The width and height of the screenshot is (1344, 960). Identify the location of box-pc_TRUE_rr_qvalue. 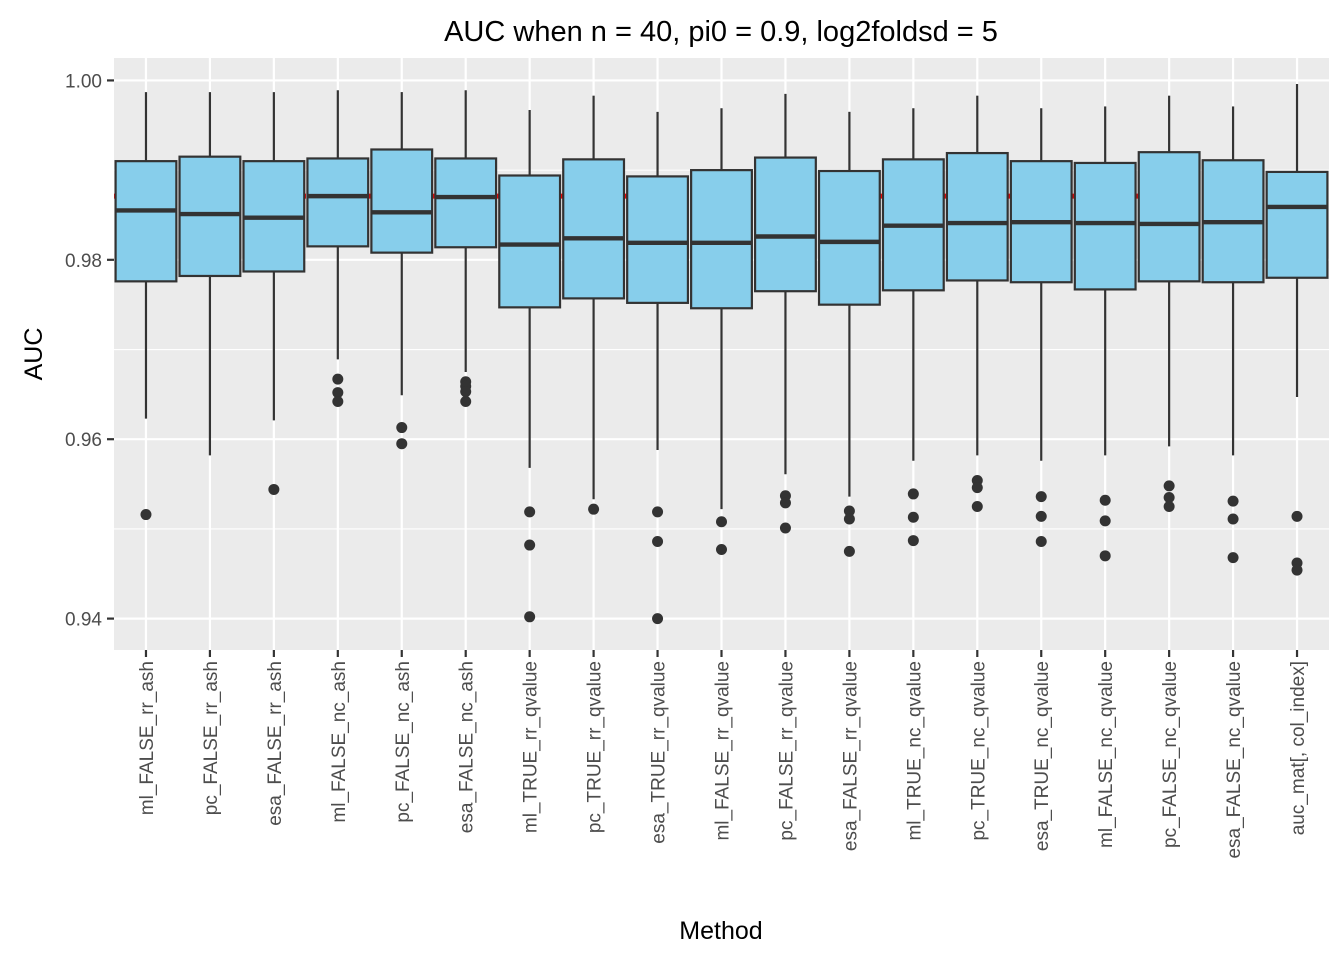
(594, 305).